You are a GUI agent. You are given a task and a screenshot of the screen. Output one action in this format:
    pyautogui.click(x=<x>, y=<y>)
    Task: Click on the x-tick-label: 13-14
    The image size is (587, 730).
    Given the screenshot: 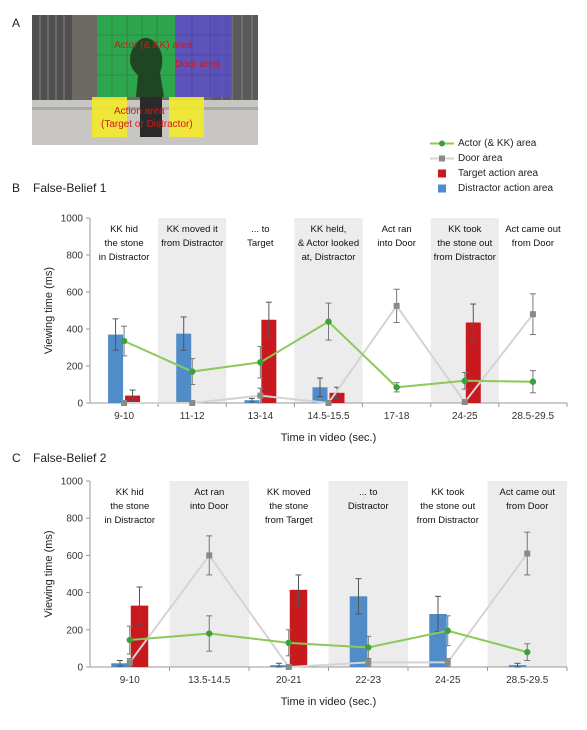 What is the action you would take?
    pyautogui.click(x=261, y=416)
    